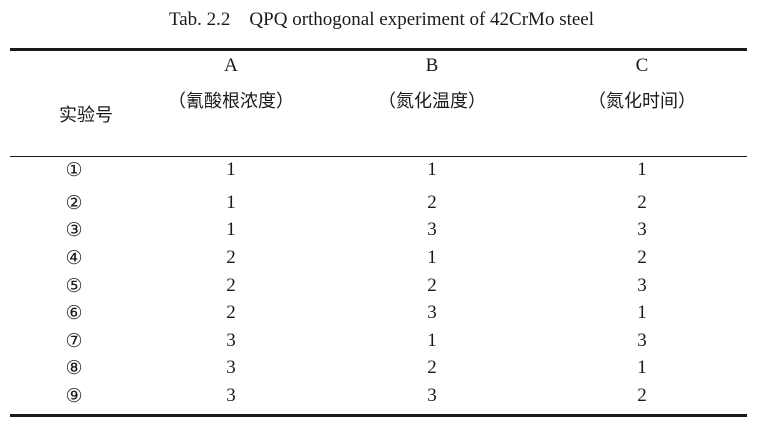 This screenshot has width=763, height=443. I want to click on header-experiment-number: 实验号, so click(86, 115).